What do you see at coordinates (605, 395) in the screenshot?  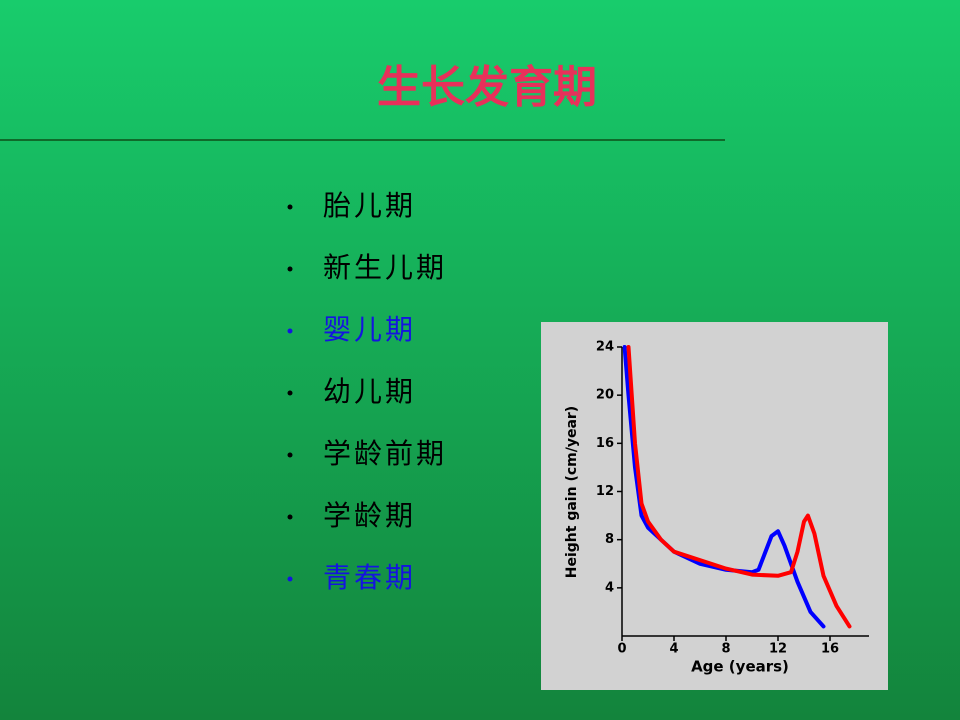 I see `y-tick-label: 20` at bounding box center [605, 395].